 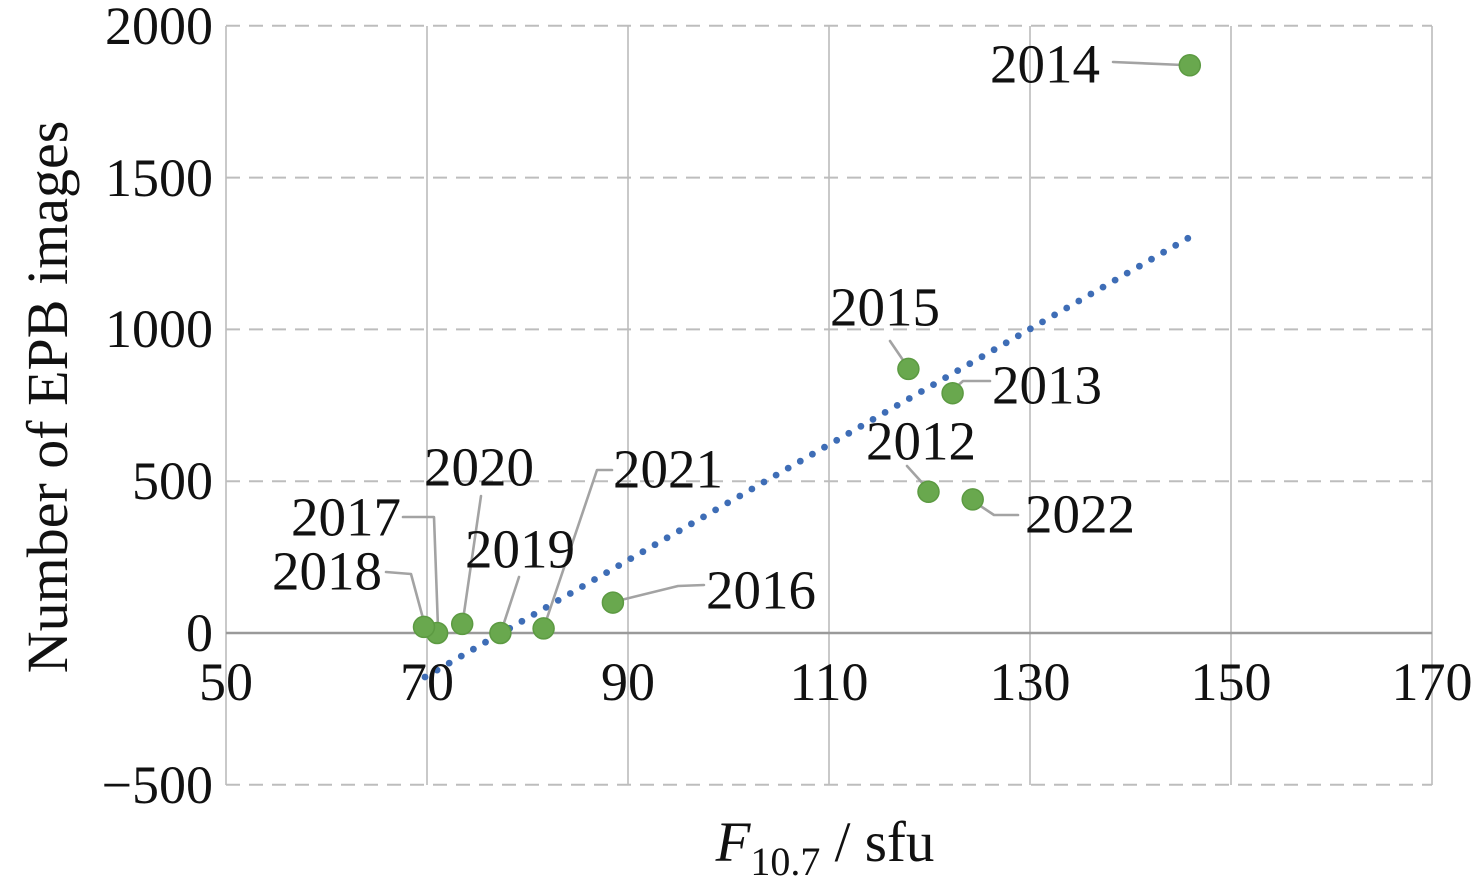 I want to click on x-tick-label-90: 90, so click(x=628, y=682).